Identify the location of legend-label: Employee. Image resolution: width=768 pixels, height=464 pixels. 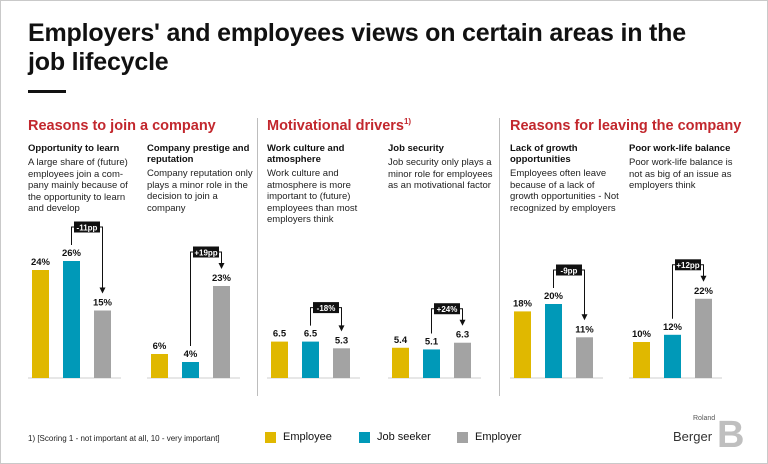
(307, 437).